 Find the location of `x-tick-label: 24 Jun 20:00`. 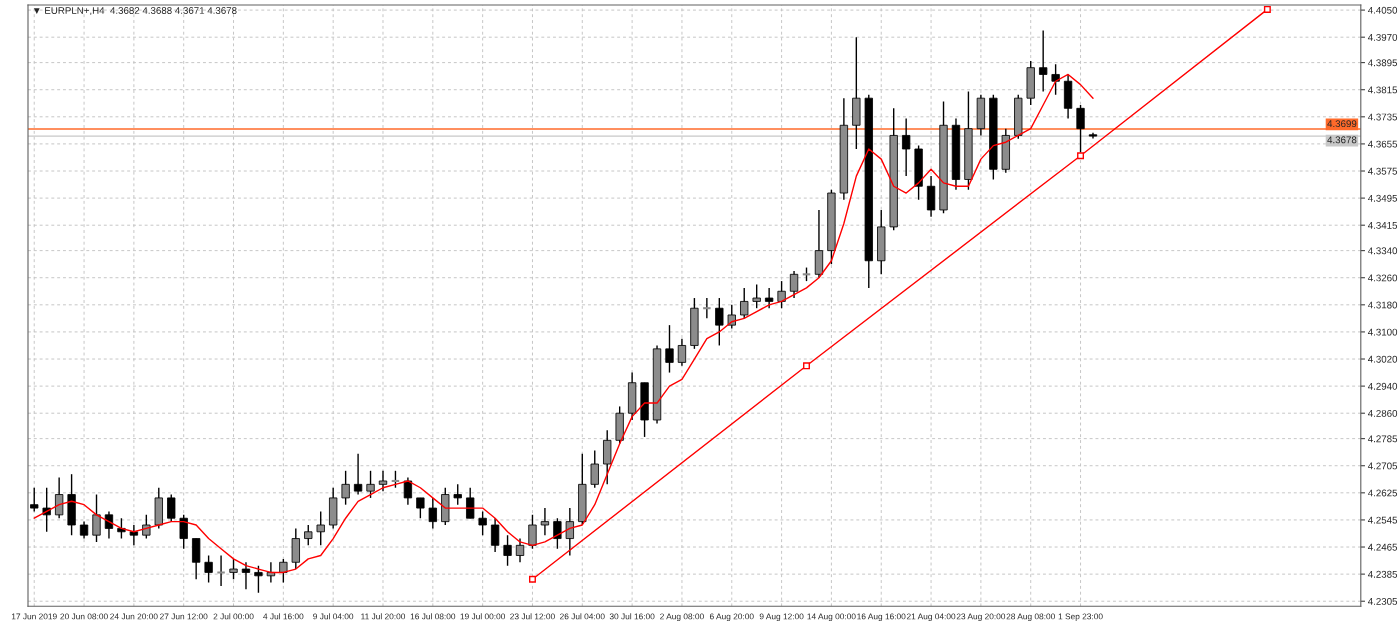

x-tick-label: 24 Jun 20:00 is located at coordinates (134, 616).